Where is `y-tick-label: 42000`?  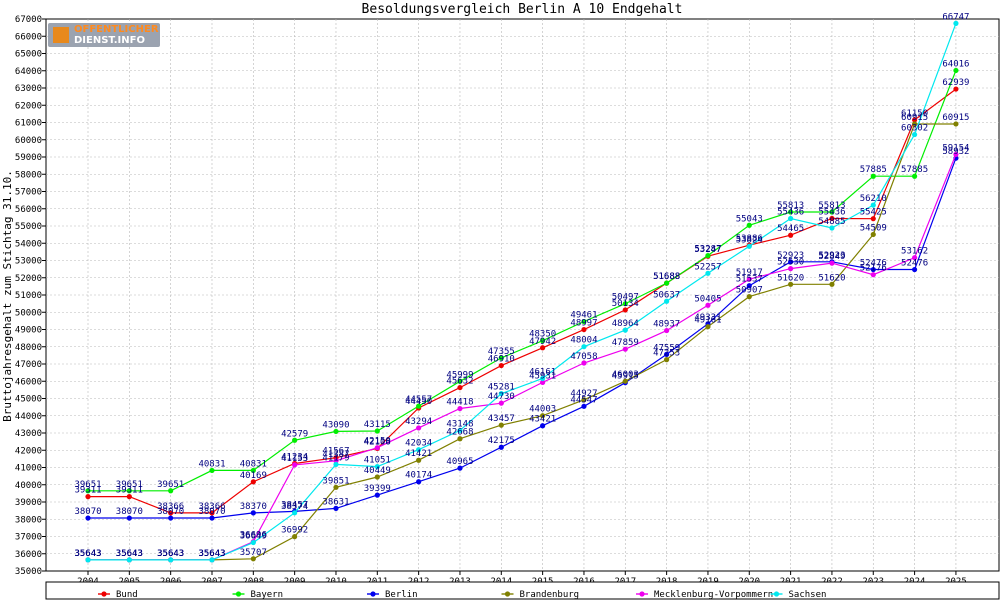 y-tick-label: 42000 is located at coordinates (28, 451).